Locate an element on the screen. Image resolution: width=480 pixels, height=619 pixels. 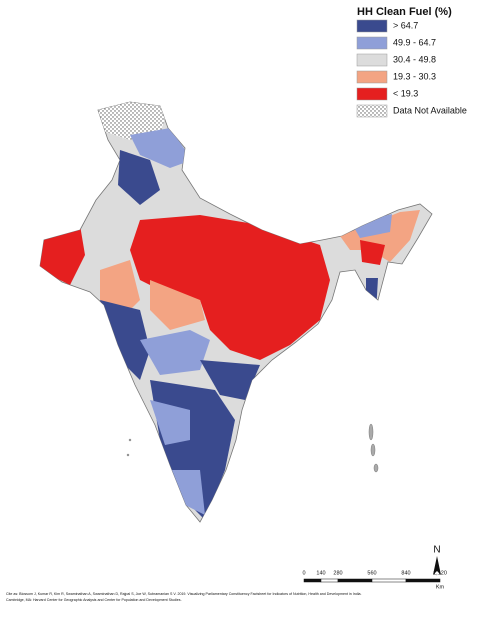
scale-label: 140 is located at coordinates (320, 573).